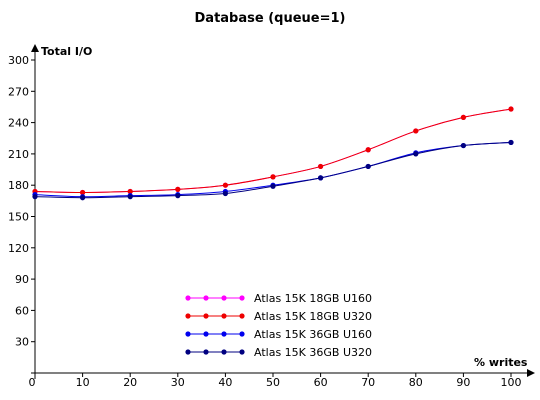  What do you see at coordinates (463, 382) in the screenshot?
I see `x-tick-label: 90` at bounding box center [463, 382].